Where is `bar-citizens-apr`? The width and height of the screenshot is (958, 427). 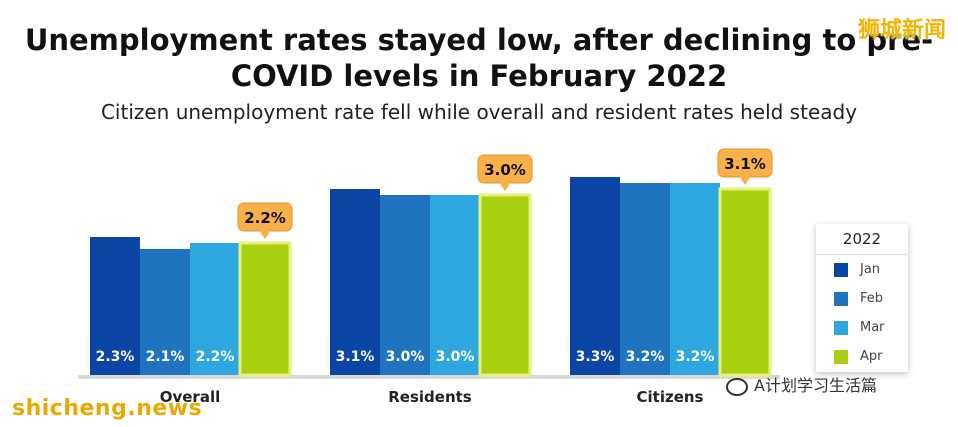
bar-citizens-apr is located at coordinates (745, 282).